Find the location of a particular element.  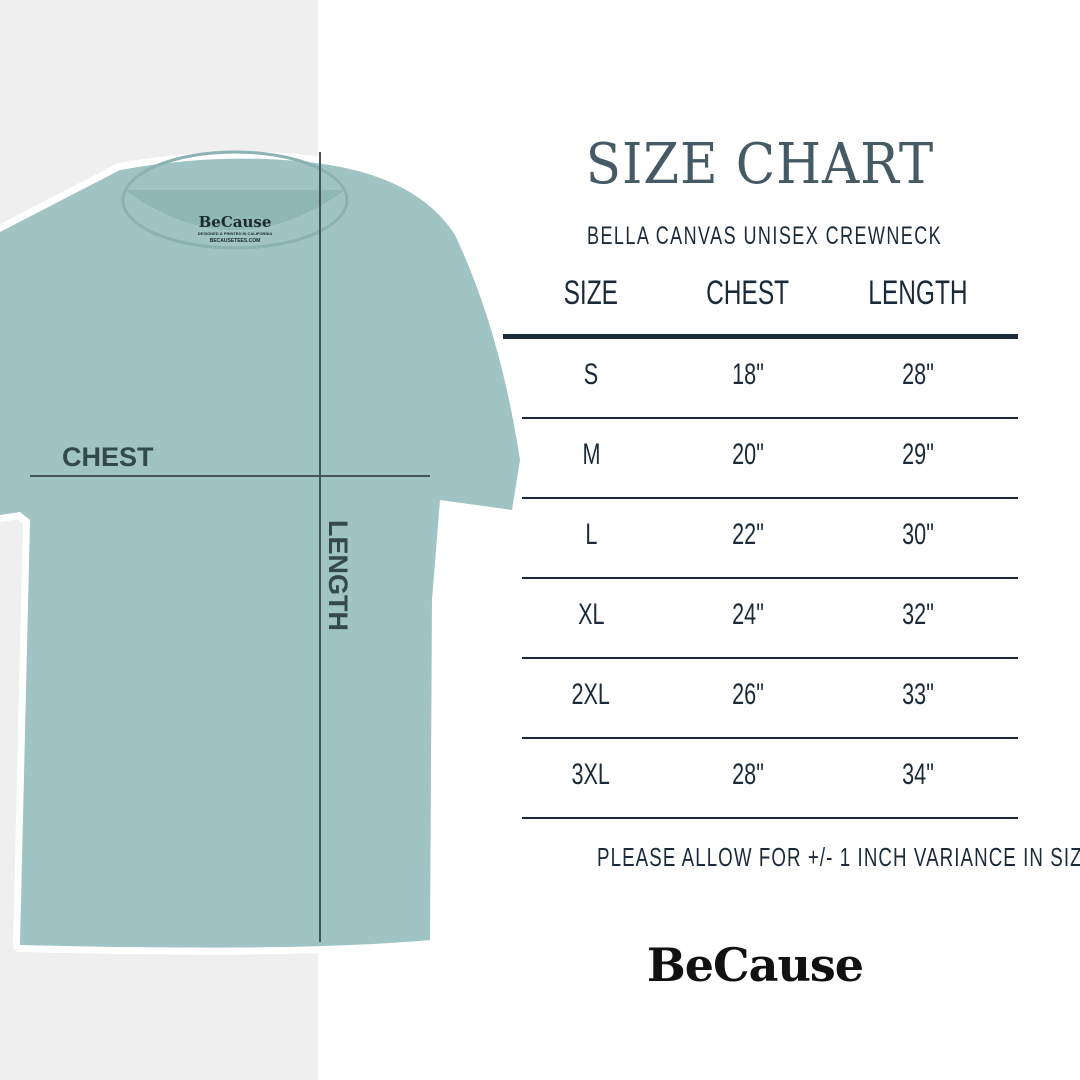

size-cell: S is located at coordinates (591, 374).